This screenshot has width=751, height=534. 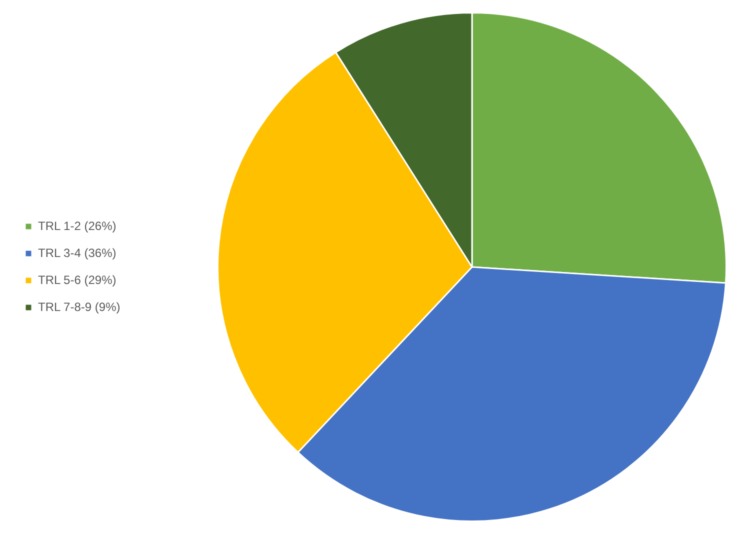 I want to click on legend-label: TRL 3-4 (36%), so click(x=77, y=253).